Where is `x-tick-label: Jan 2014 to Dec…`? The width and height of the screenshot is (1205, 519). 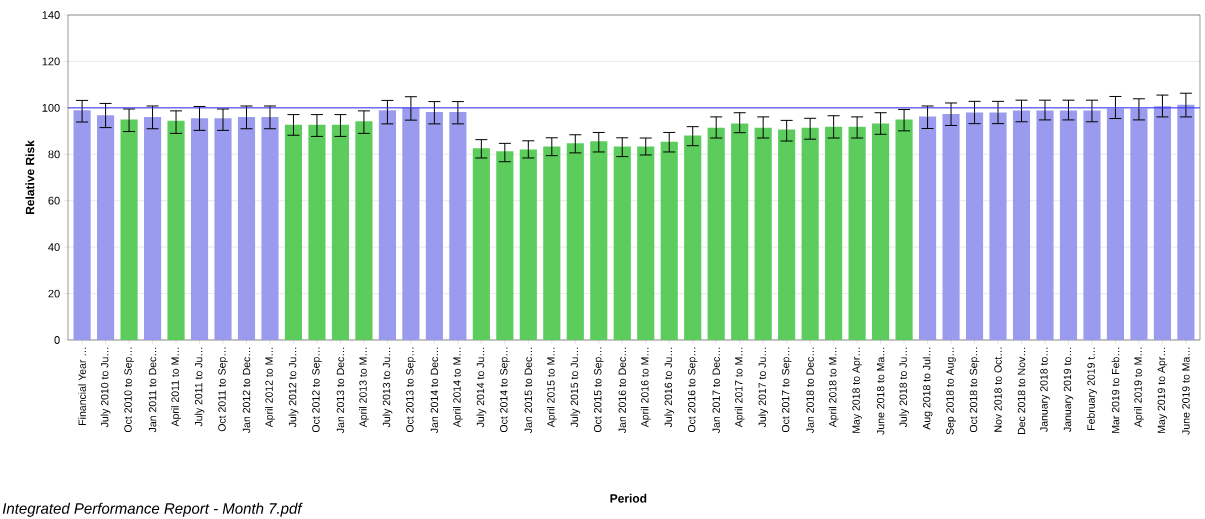
x-tick-label: Jan 2014 to Dec… is located at coordinates (434, 390).